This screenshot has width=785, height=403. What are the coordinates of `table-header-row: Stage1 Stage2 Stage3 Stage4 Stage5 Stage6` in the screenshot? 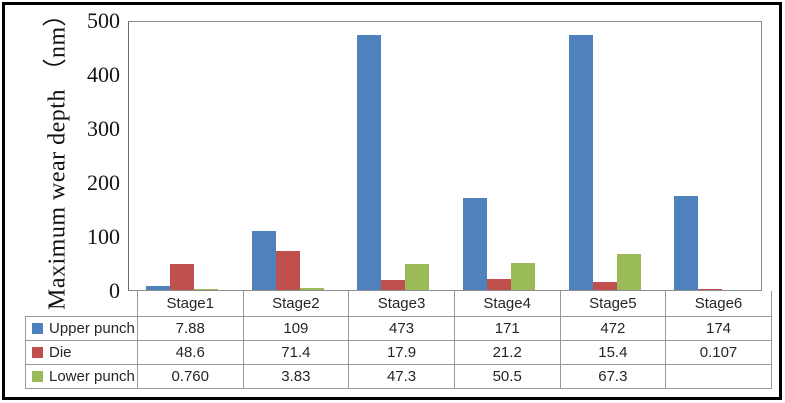 It's located at (399, 304).